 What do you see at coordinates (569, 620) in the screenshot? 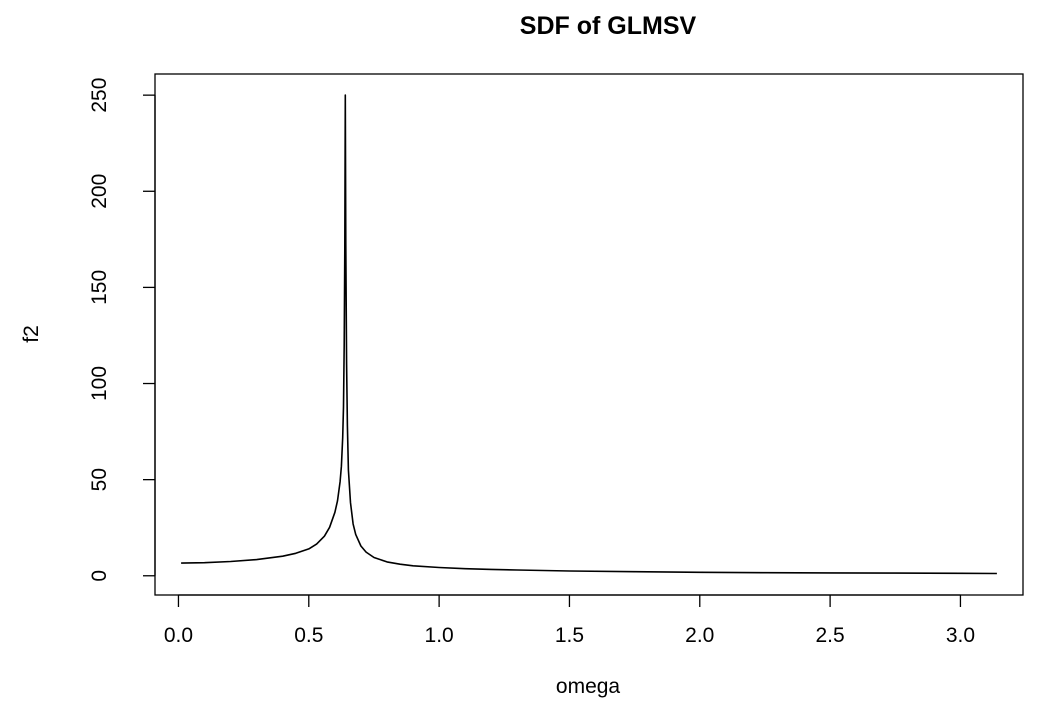
I see `x-axis: 0.0 0.5 1.0 1.5 2.0 2.5 3.0` at bounding box center [569, 620].